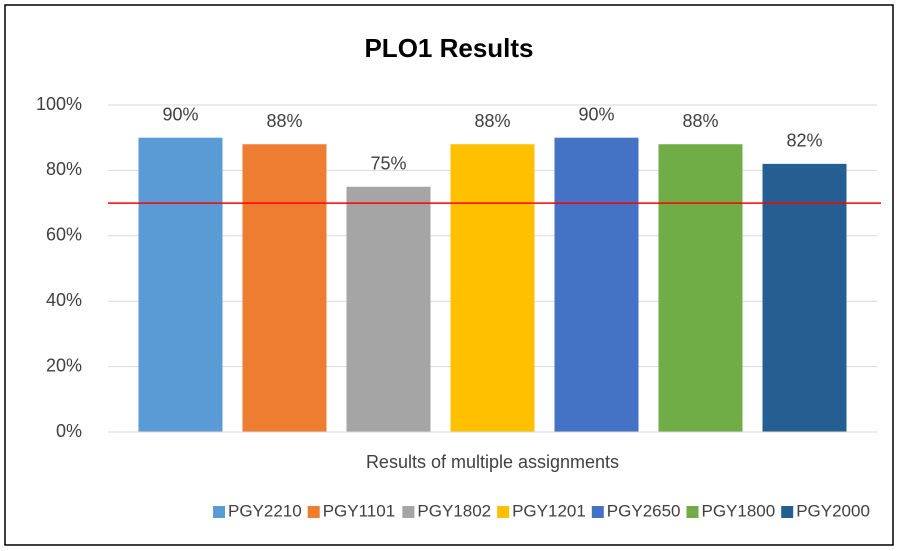 The image size is (899, 551). What do you see at coordinates (739, 510) in the screenshot?
I see `legend-label: PGY1800` at bounding box center [739, 510].